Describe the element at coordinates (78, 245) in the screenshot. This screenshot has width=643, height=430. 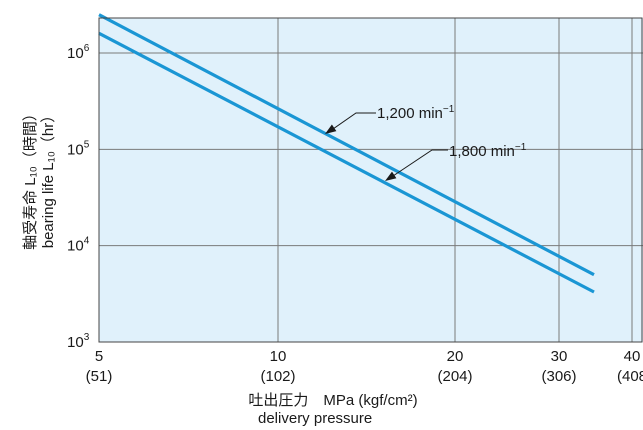
I see `y-tick-label: 10⁴` at that location.